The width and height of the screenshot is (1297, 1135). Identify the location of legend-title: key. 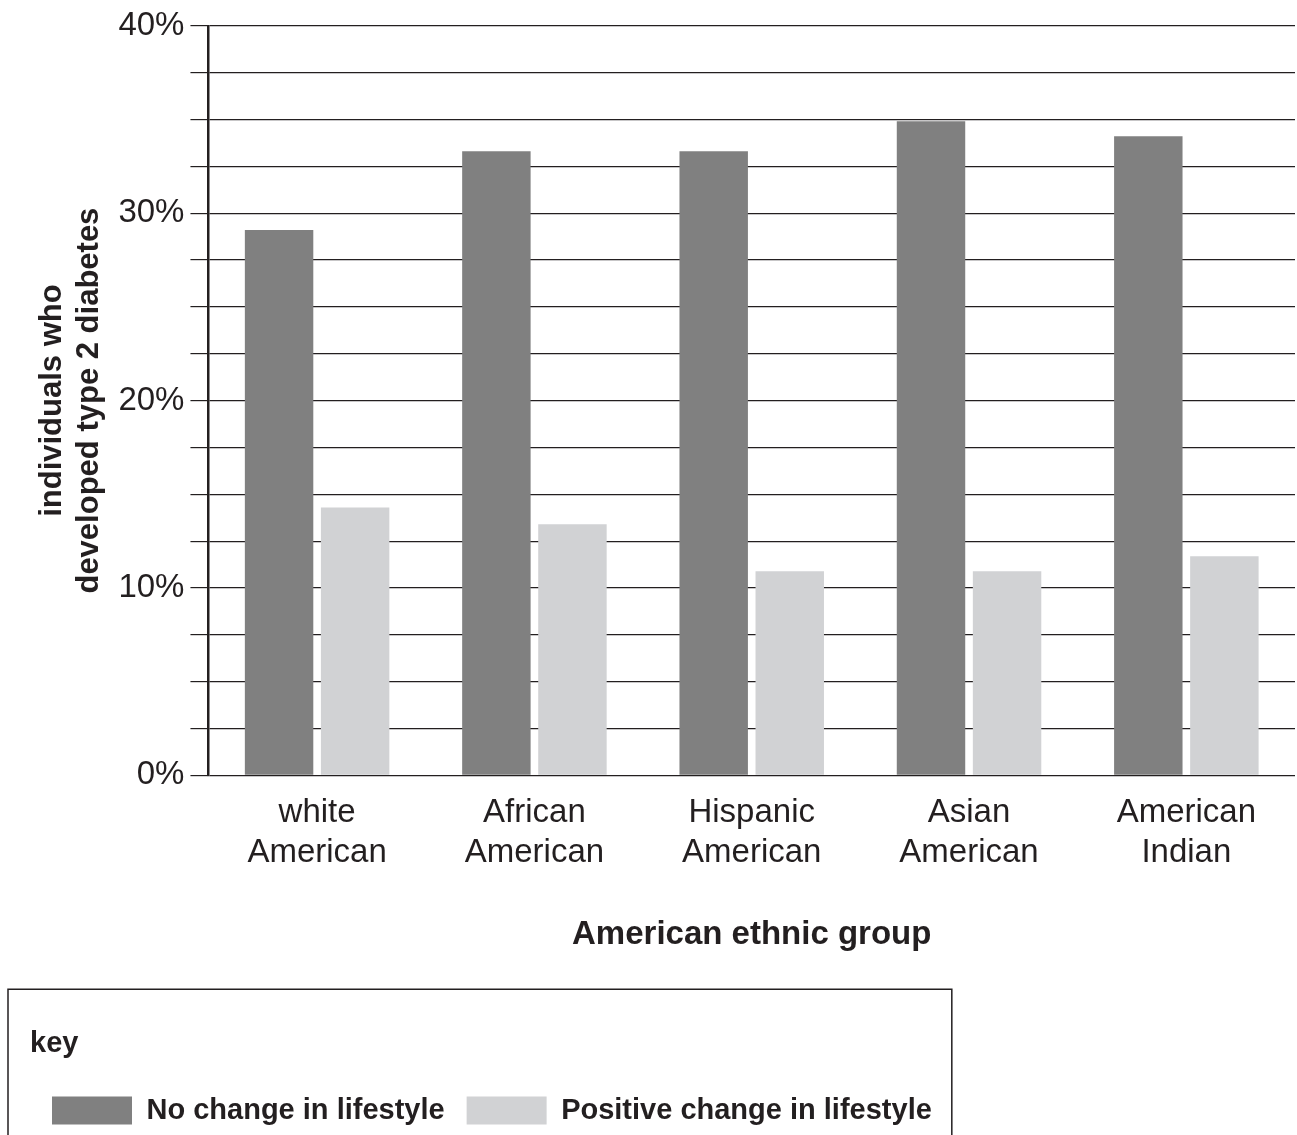
(54, 1041).